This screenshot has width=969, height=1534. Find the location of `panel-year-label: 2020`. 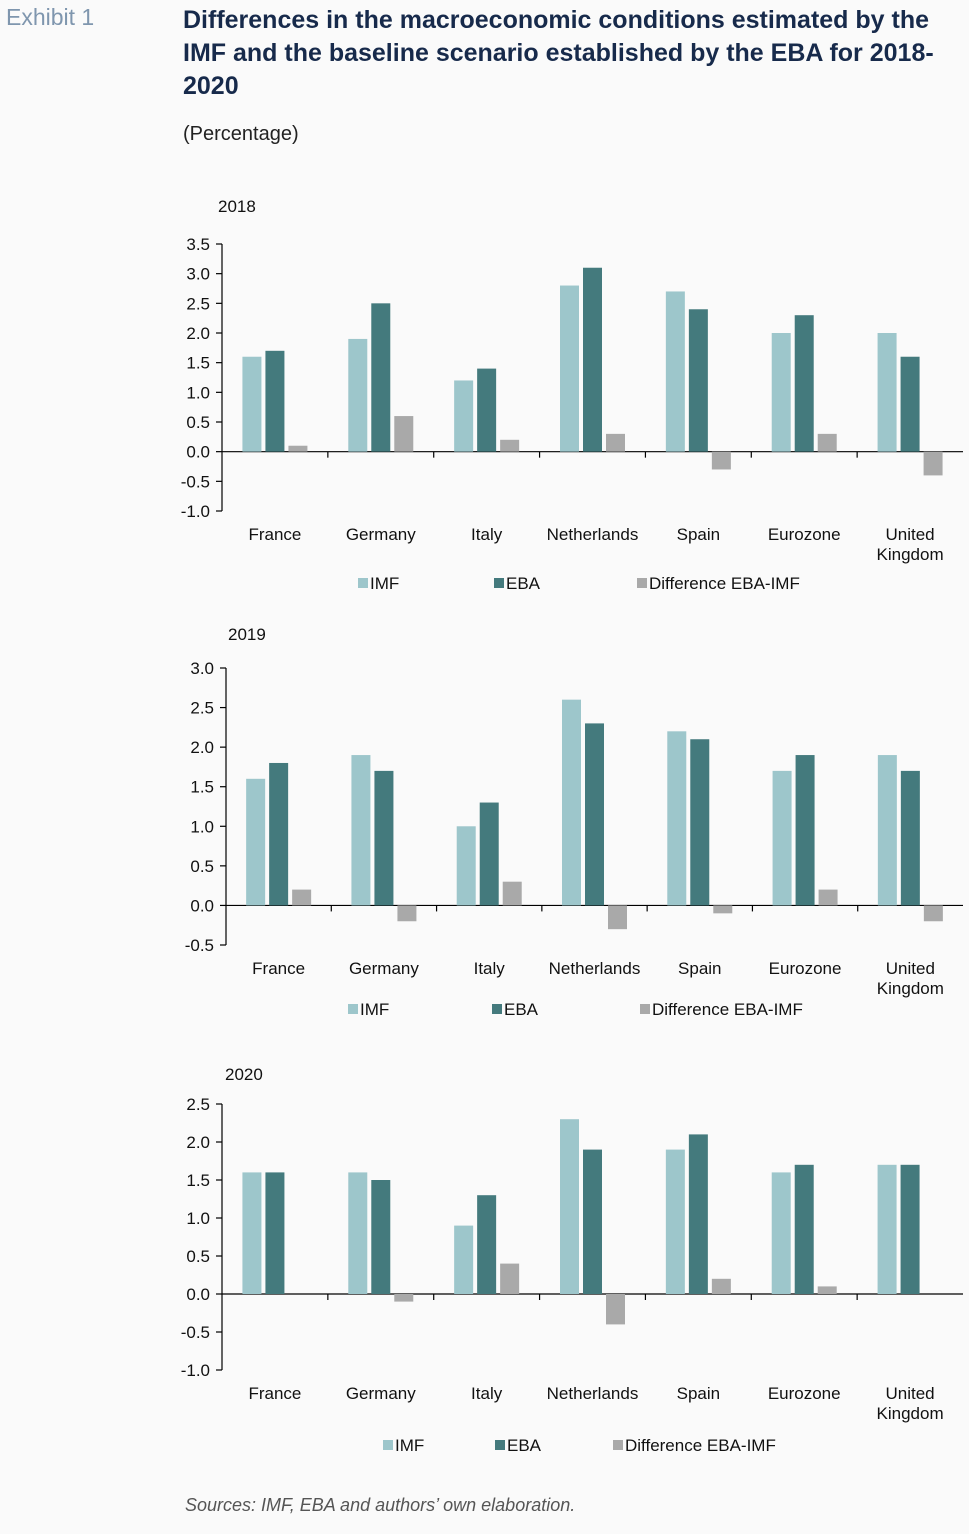

panel-year-label: 2020 is located at coordinates (244, 1074).